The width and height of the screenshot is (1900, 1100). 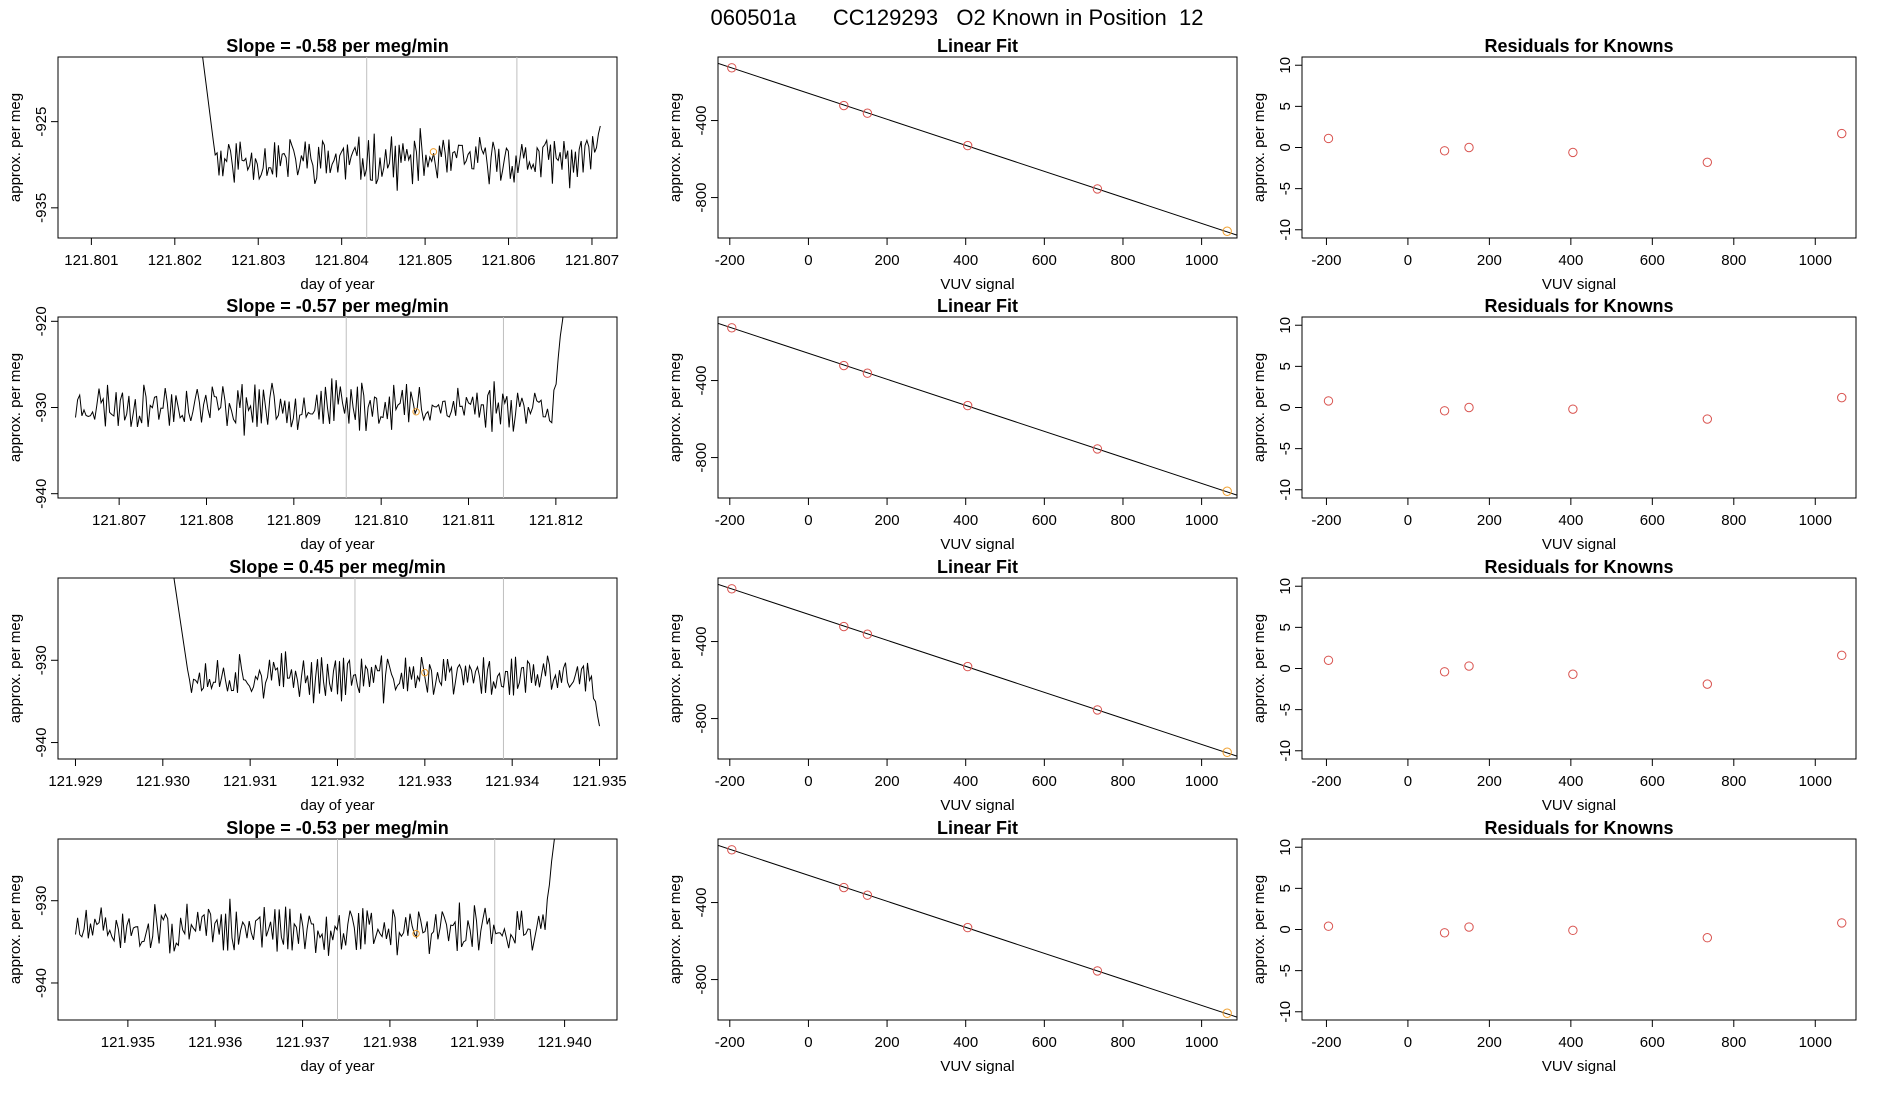 I want to click on panel-title: Slope = -0.58 per meg/min, so click(x=337, y=46).